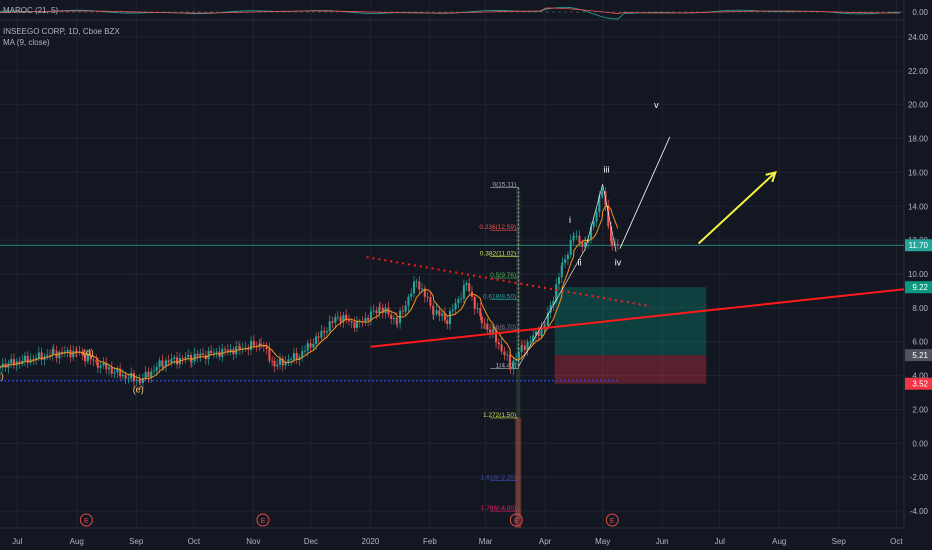  I want to click on fib-level-label: 0.5(9.76), so click(503, 275).